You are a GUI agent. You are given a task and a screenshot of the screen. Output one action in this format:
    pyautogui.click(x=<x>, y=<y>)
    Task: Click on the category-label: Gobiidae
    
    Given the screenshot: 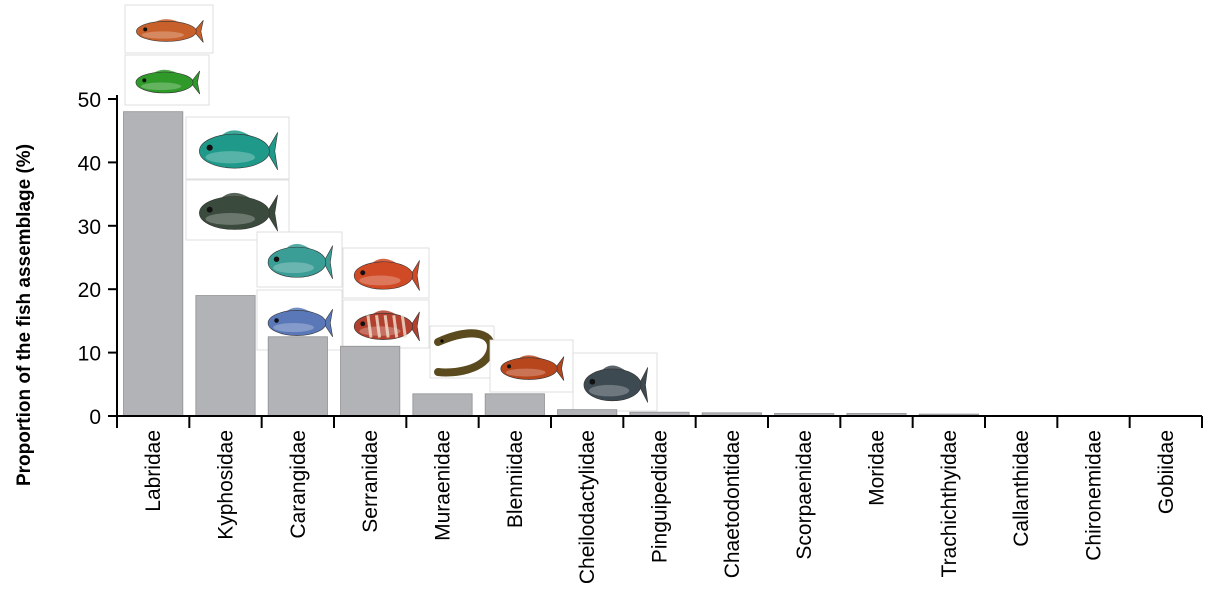 What is the action you would take?
    pyautogui.click(x=1166, y=472)
    